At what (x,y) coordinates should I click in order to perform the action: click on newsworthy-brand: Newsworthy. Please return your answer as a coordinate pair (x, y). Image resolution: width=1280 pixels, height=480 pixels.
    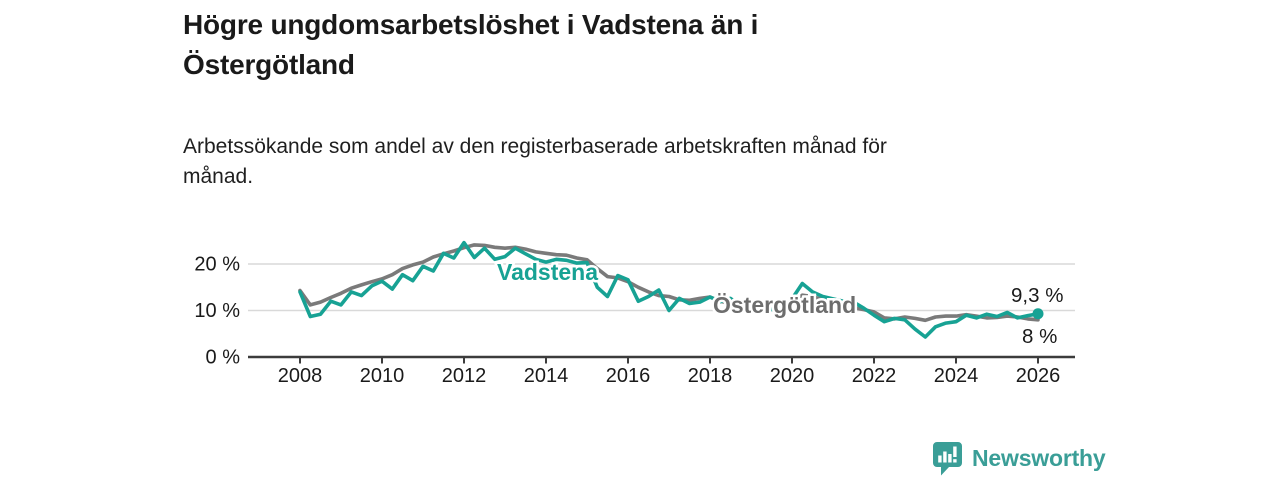
    Looking at the image, I should click on (1019, 458).